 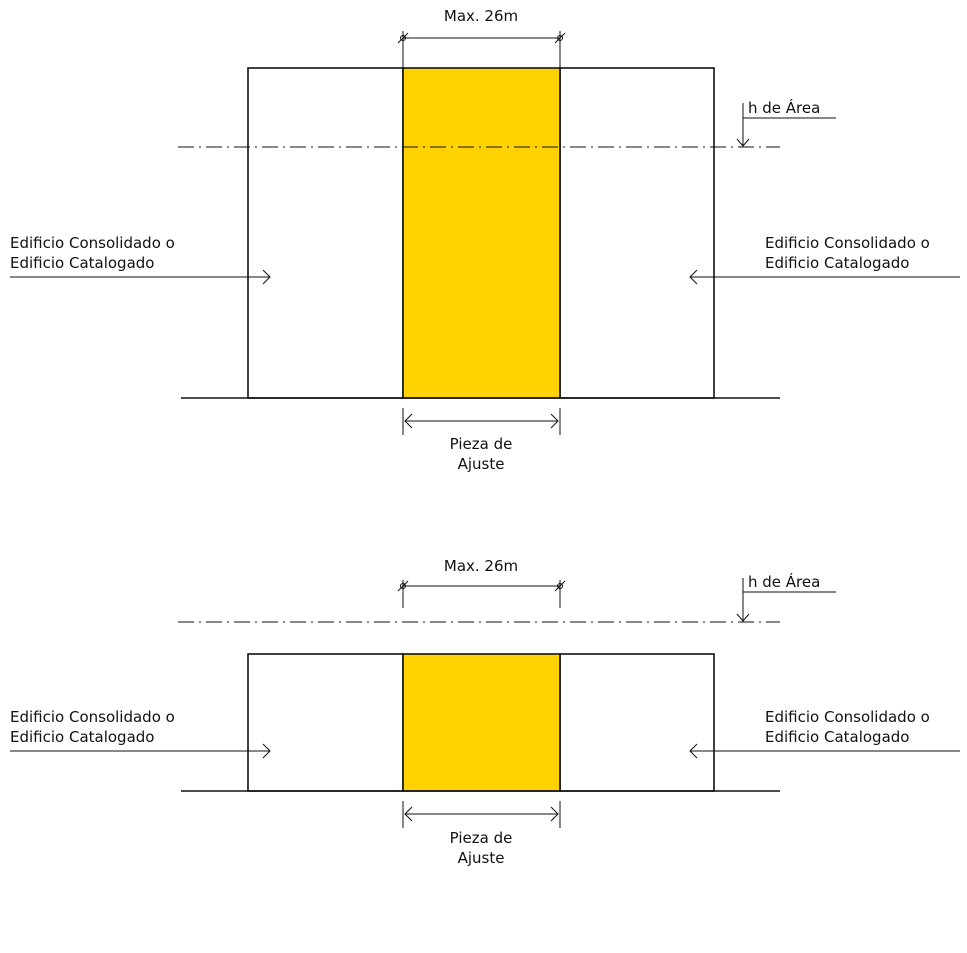 I want to click on piece-dimension-bottom, so click(x=481, y=814).